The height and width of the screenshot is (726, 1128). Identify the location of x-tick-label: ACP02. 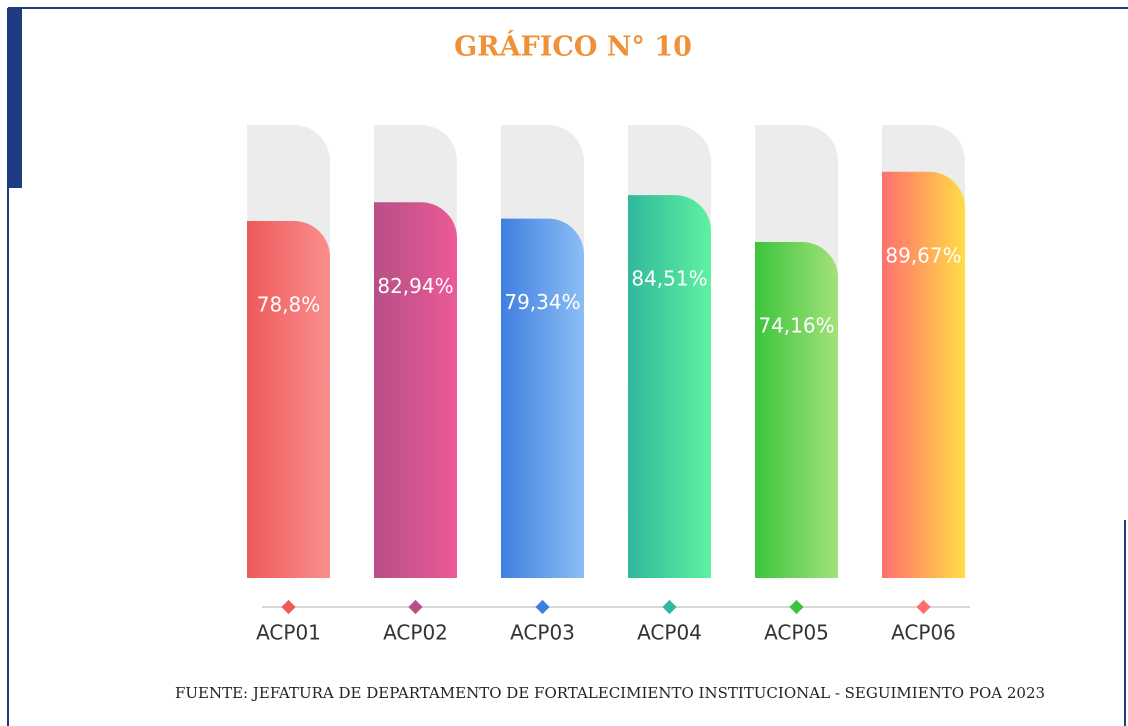
(415, 633).